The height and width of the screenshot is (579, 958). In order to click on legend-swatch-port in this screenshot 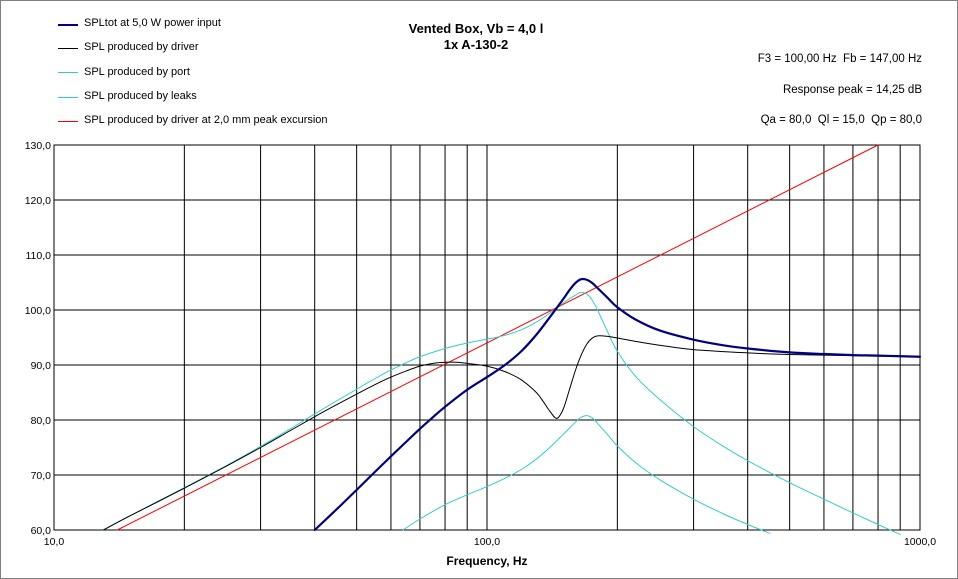, I will do `click(68, 72)`.